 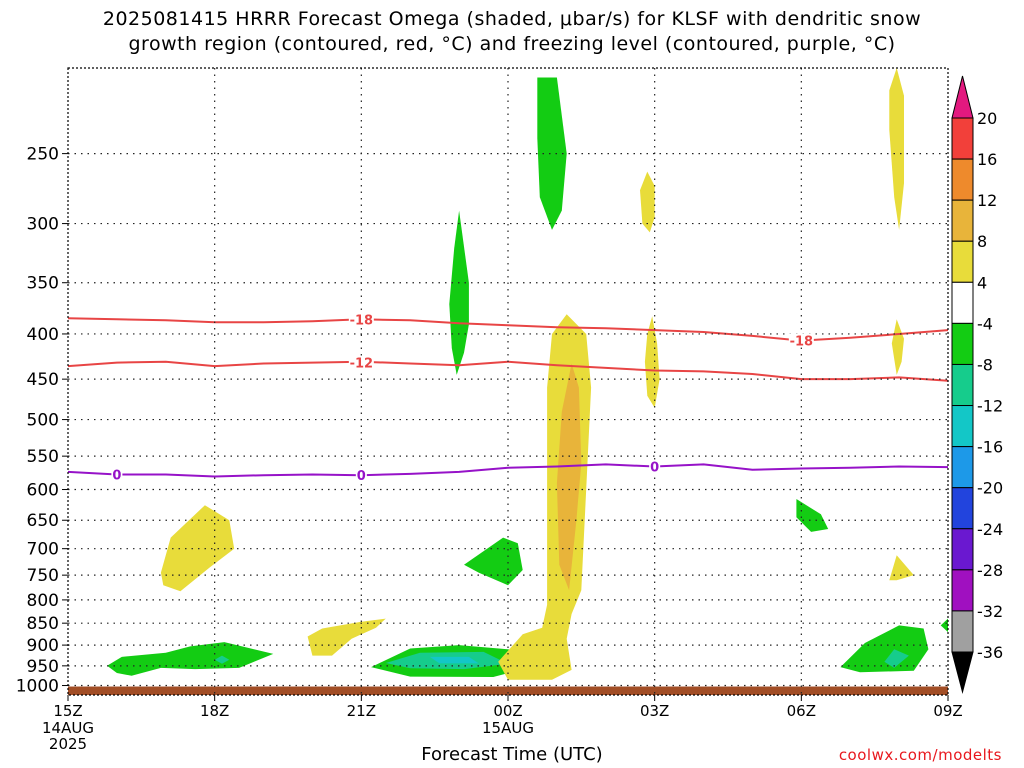 I want to click on colorbar-bottom-triangle, so click(x=962, y=672).